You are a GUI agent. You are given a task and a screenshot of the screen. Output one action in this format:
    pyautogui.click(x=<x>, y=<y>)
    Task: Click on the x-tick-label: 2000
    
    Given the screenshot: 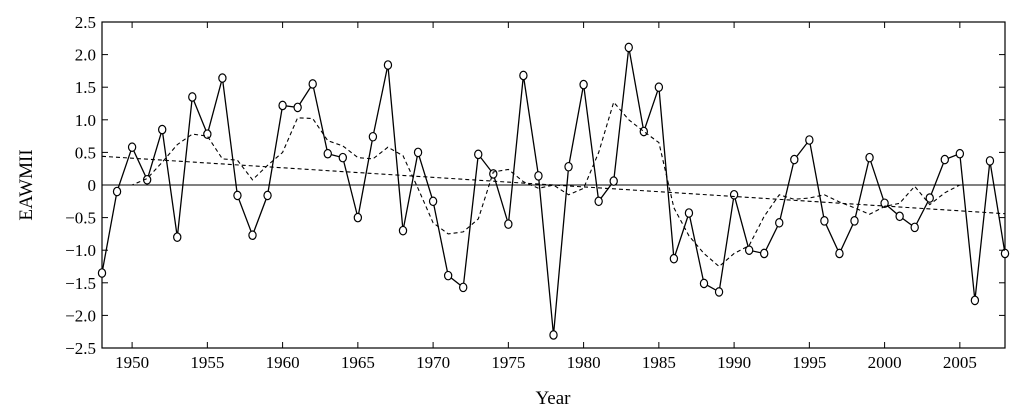 What is the action you would take?
    pyautogui.click(x=885, y=362)
    